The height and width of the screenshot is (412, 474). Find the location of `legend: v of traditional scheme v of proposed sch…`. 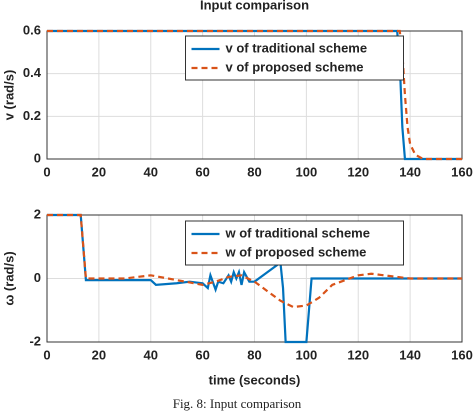

legend: v of traditional scheme v of proposed sch… is located at coordinates (294, 58).